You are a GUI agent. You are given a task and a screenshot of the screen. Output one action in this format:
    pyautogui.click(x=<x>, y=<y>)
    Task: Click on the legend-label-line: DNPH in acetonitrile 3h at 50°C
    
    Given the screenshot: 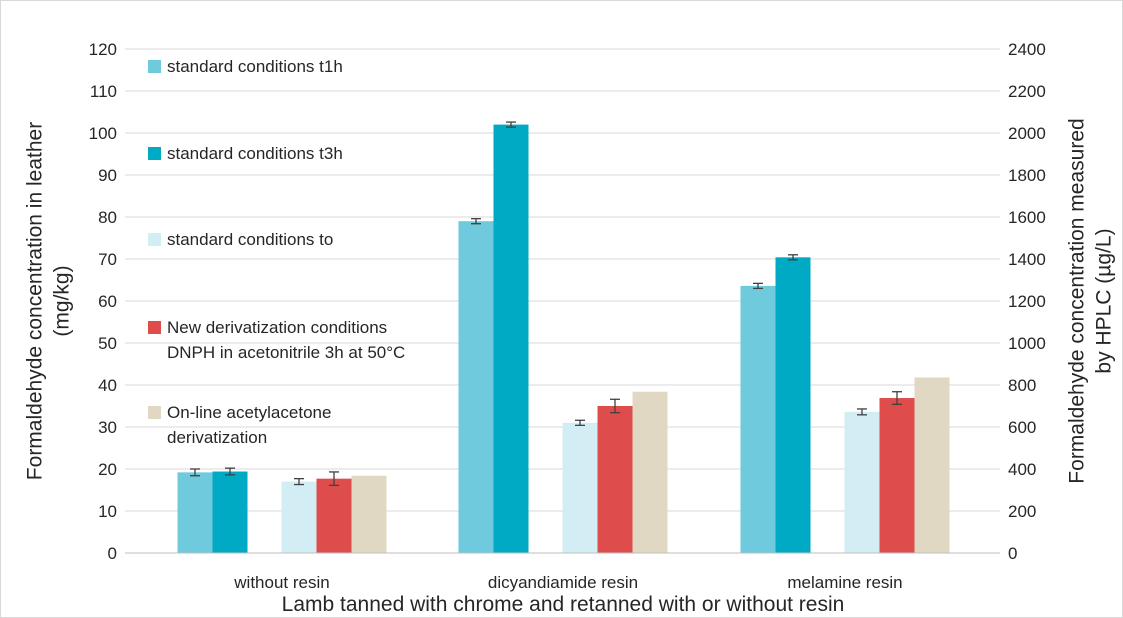 What is the action you would take?
    pyautogui.click(x=286, y=352)
    